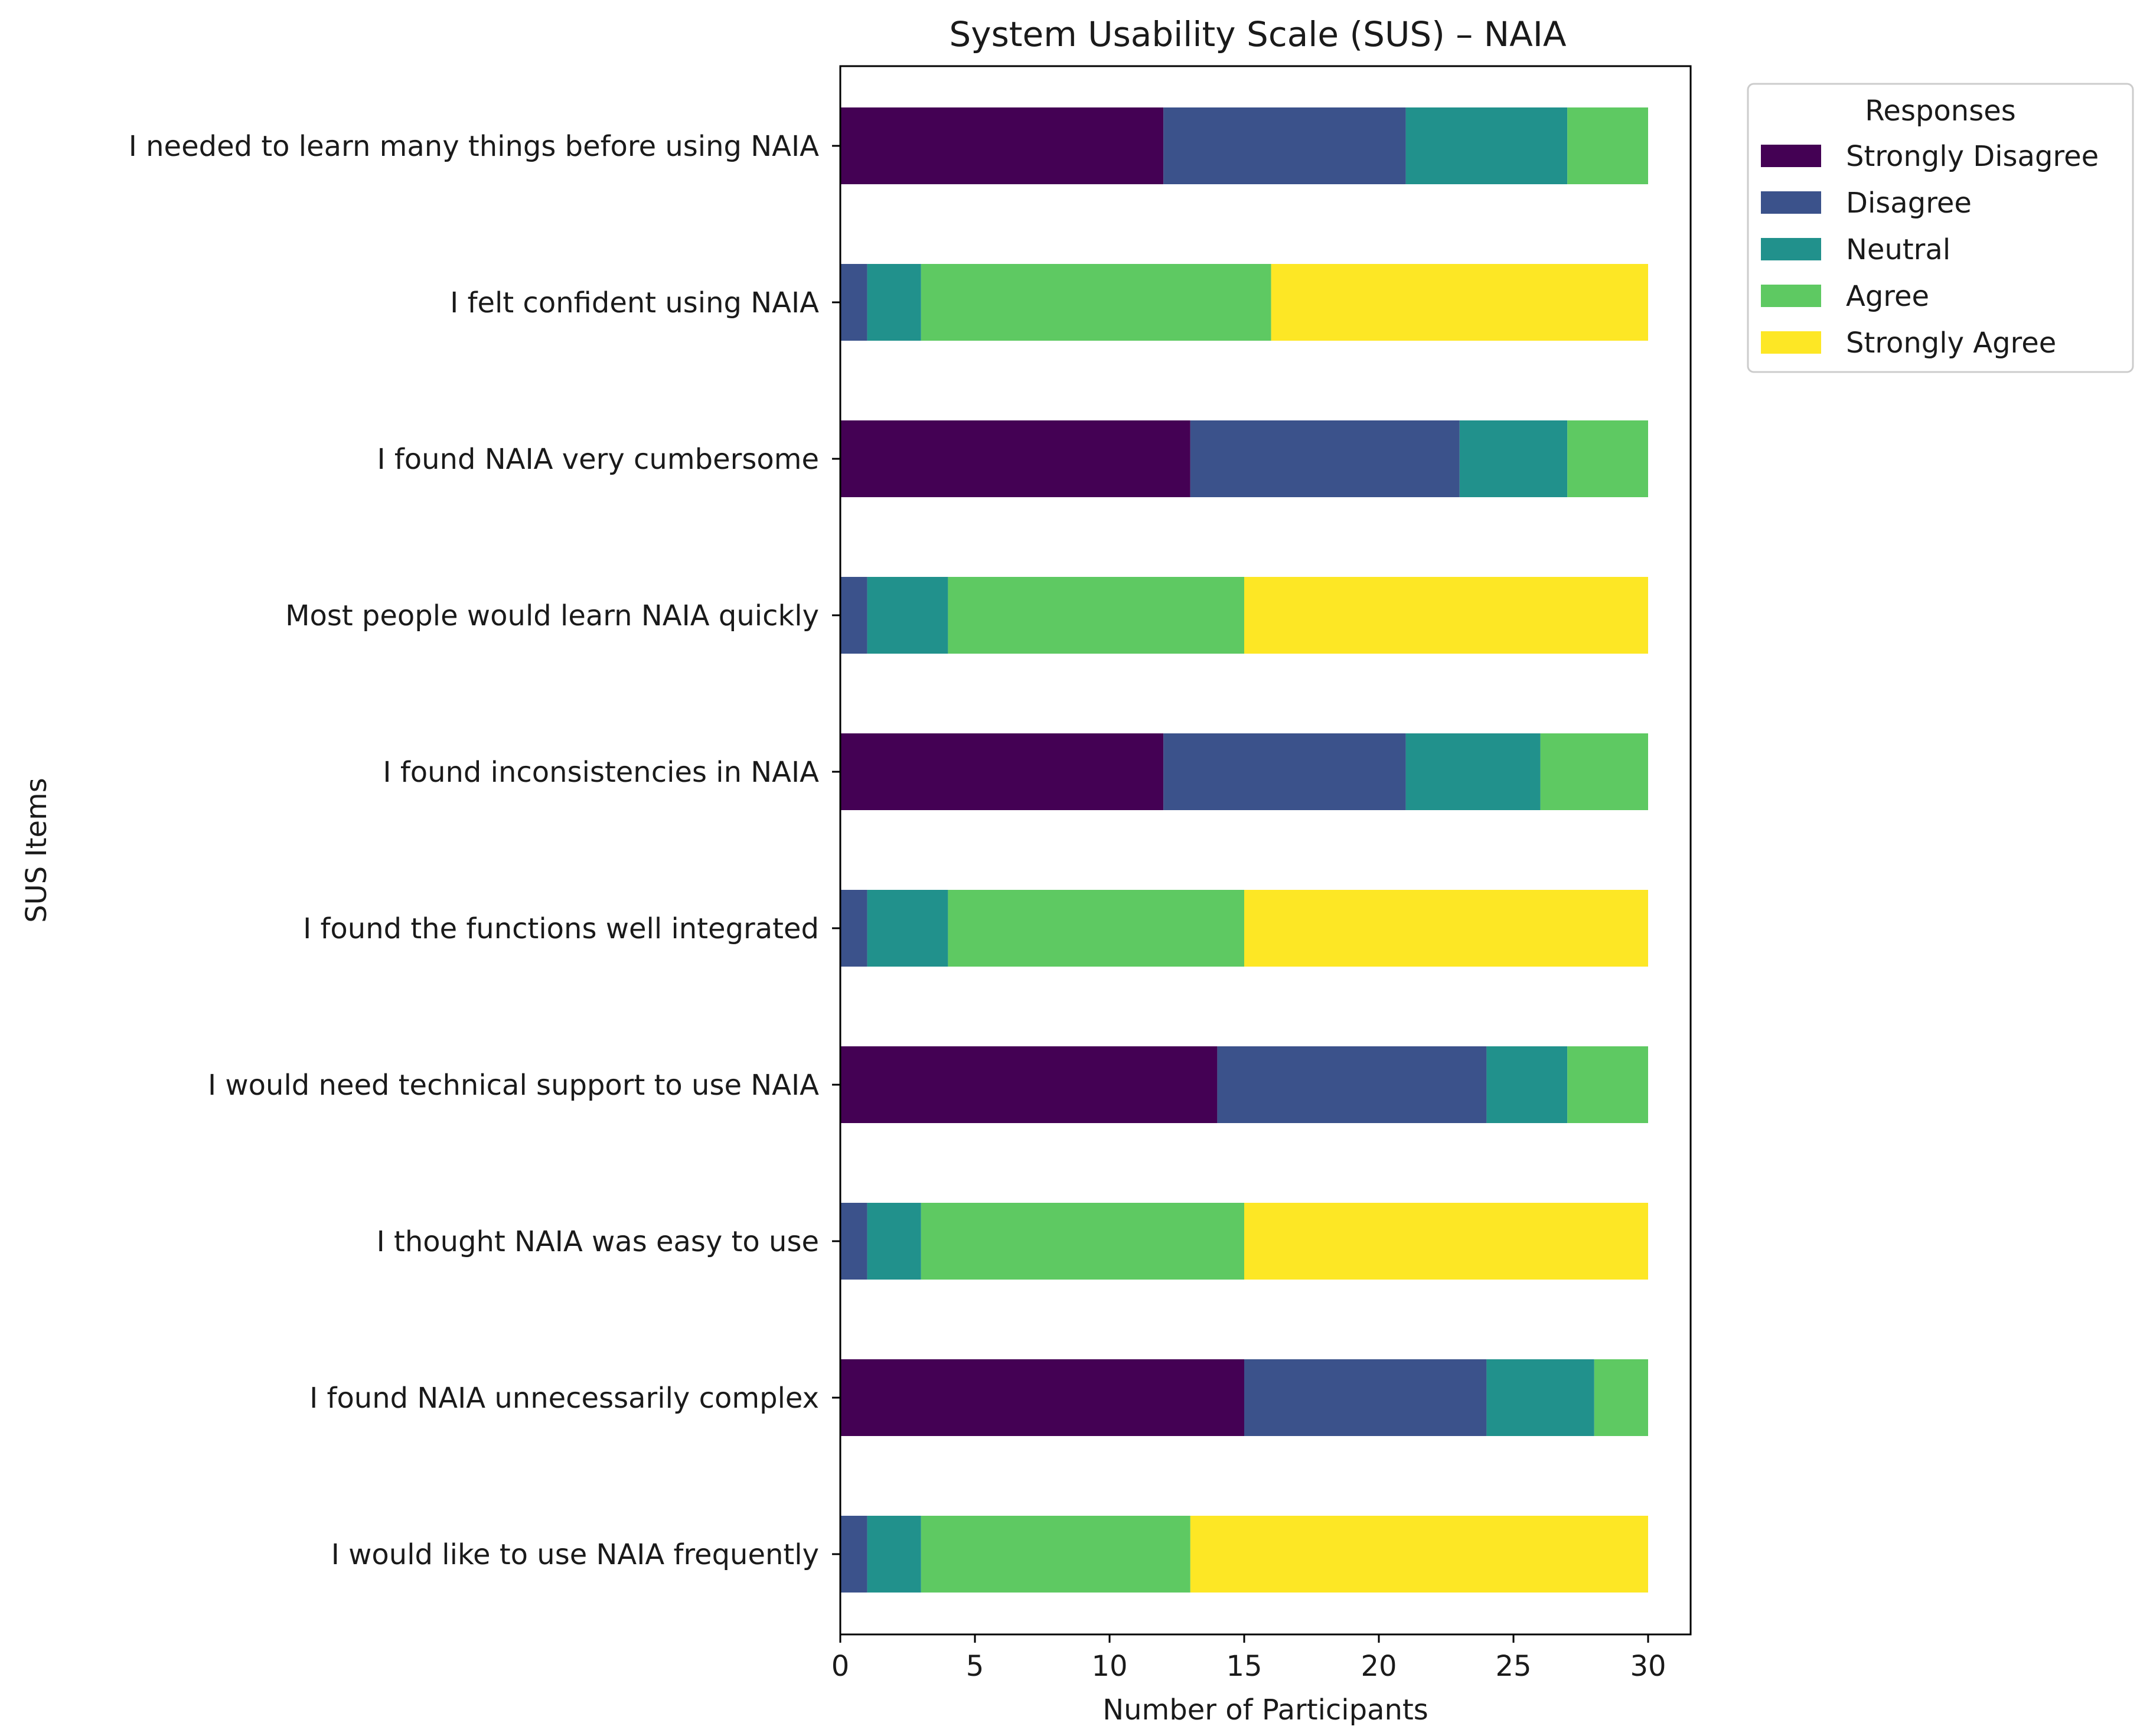 This screenshot has height=1736, width=2140. What do you see at coordinates (561, 928) in the screenshot?
I see `y-tick-label: I found the functions well integrated` at bounding box center [561, 928].